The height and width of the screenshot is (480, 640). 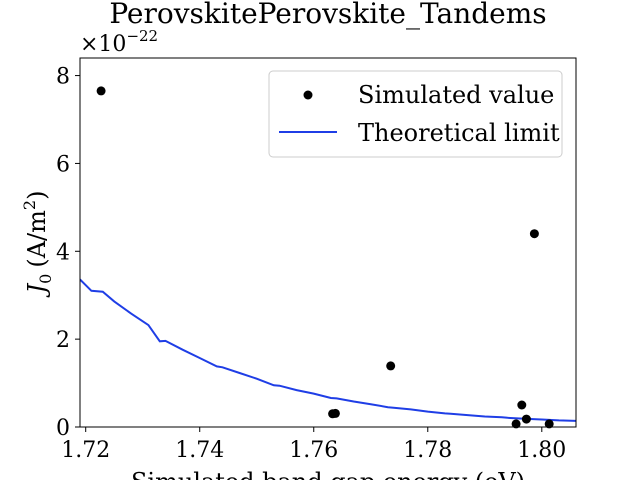 I want to click on y-axis-label: J0 (A/m2), so click(x=37, y=245).